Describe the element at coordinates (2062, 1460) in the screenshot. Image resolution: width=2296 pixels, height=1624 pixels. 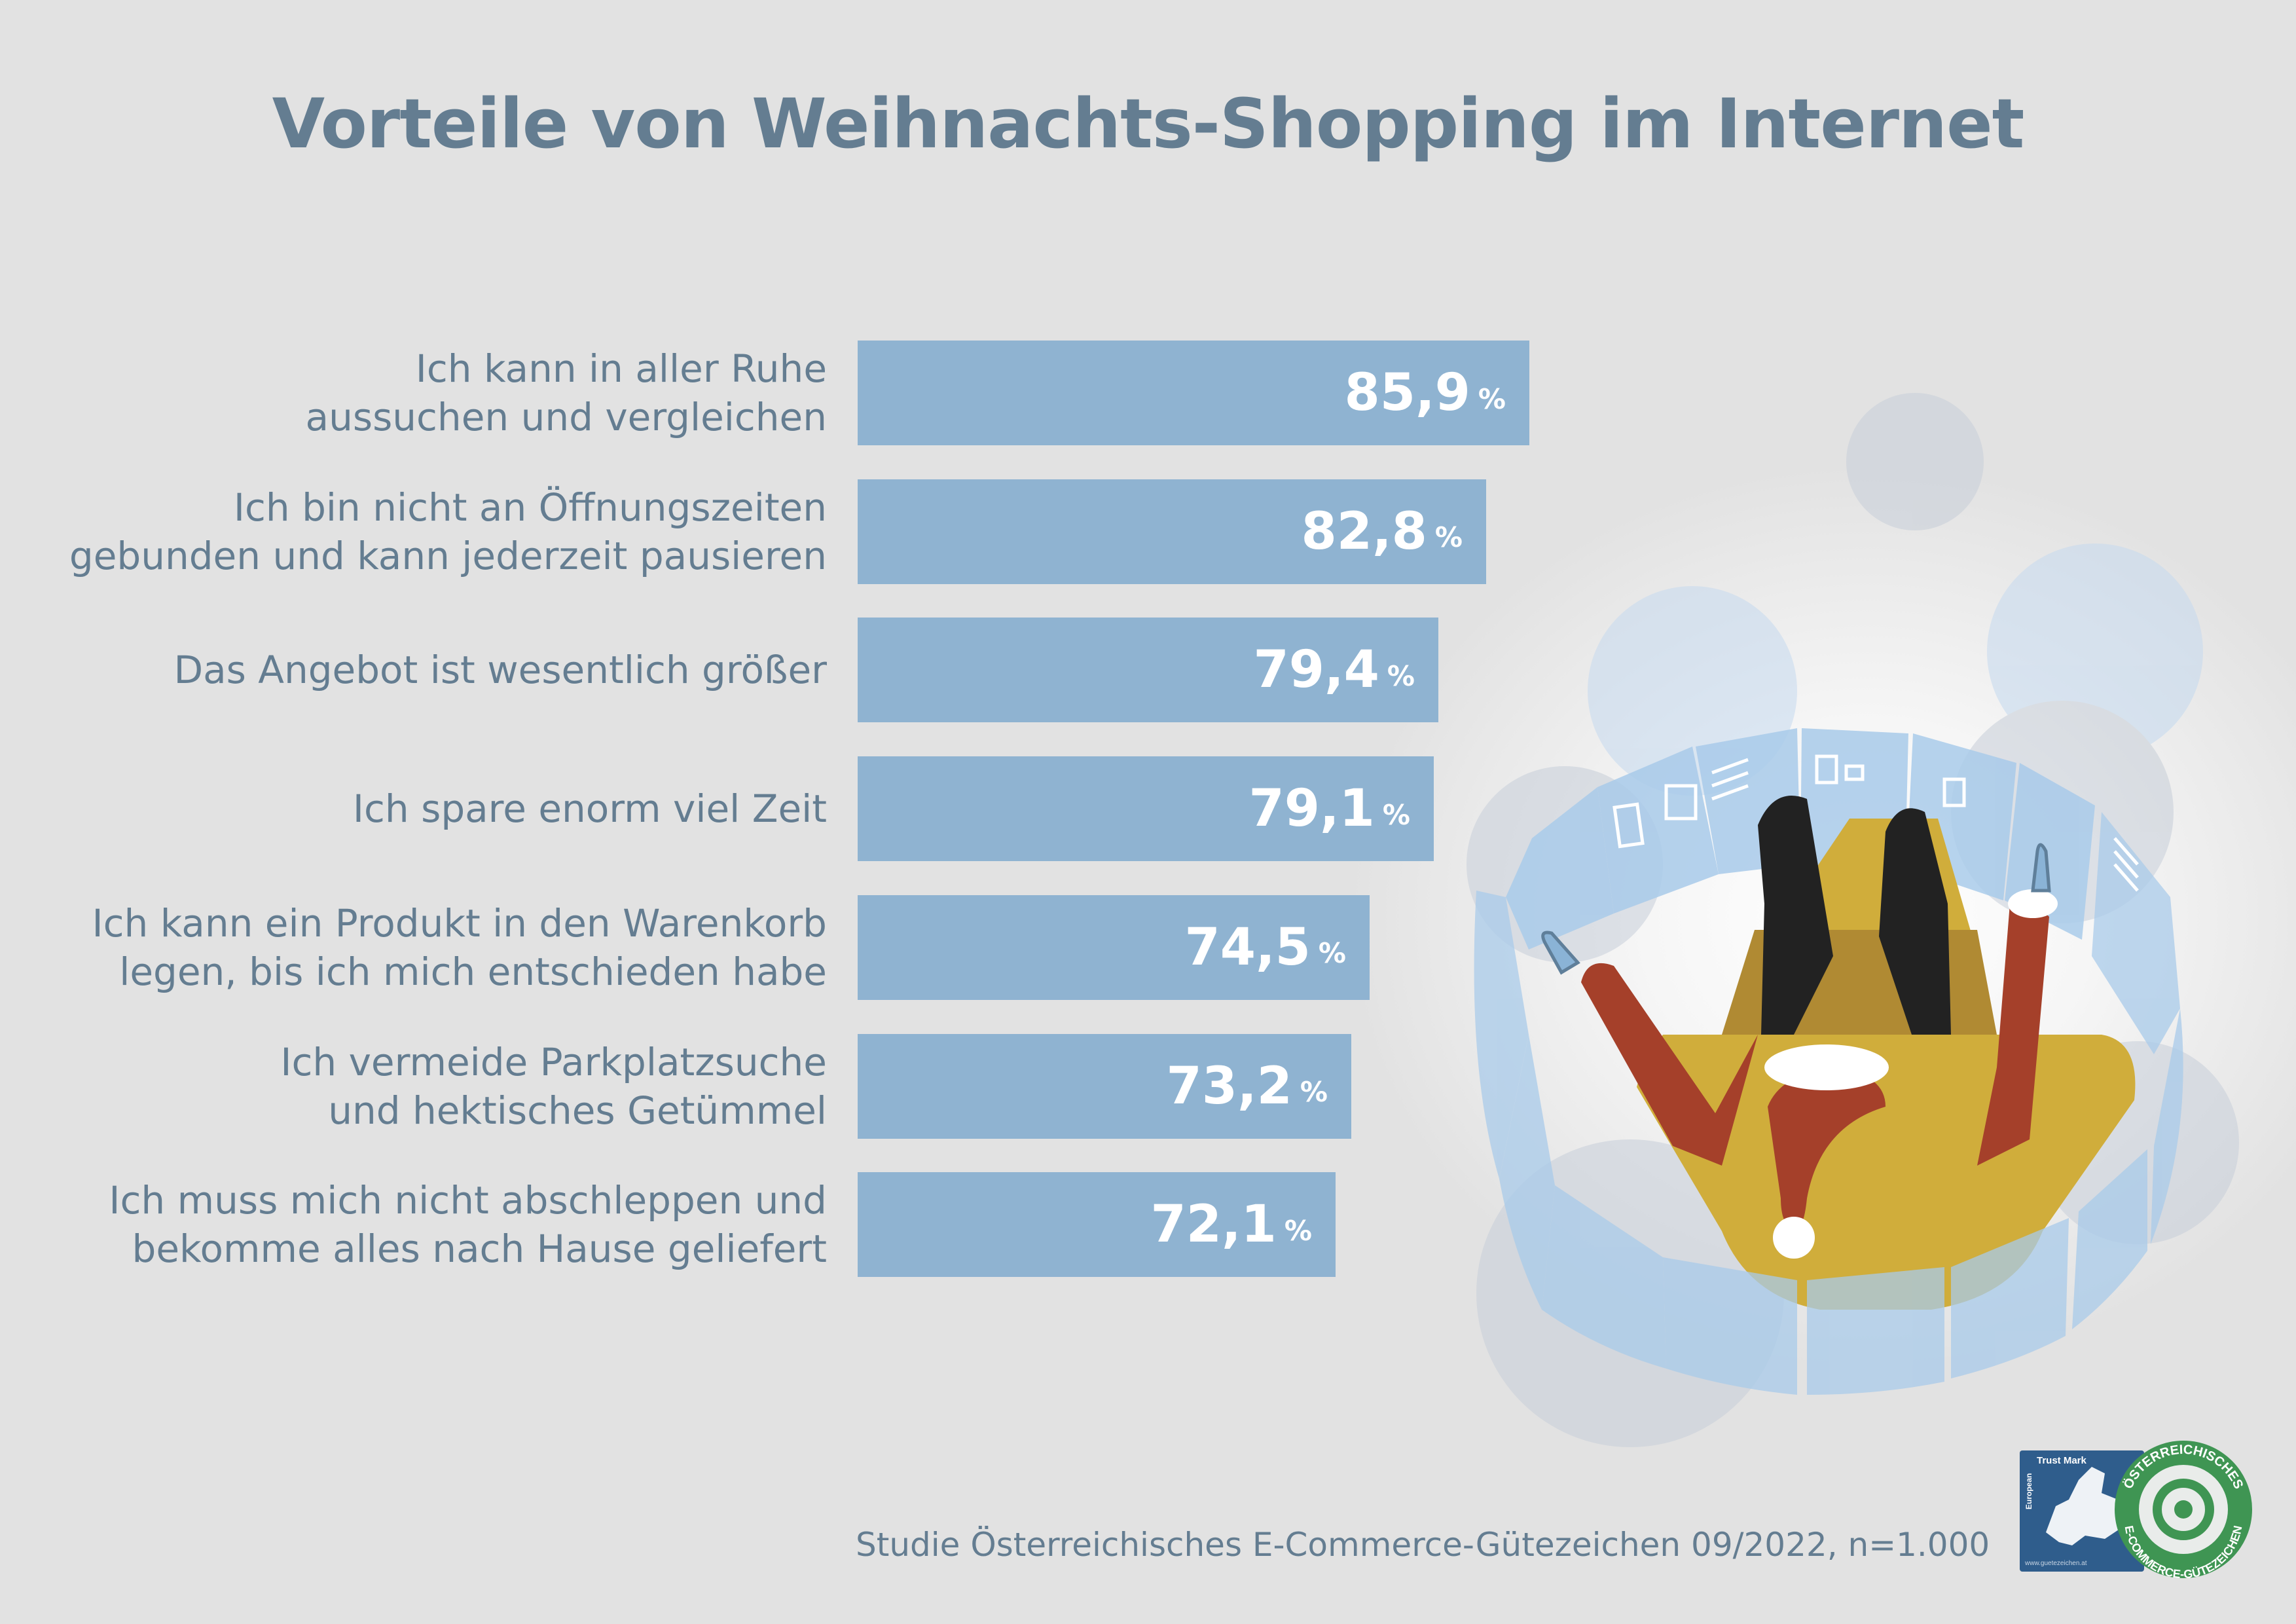
I see `trust-mark-text: Trust Mark` at that location.